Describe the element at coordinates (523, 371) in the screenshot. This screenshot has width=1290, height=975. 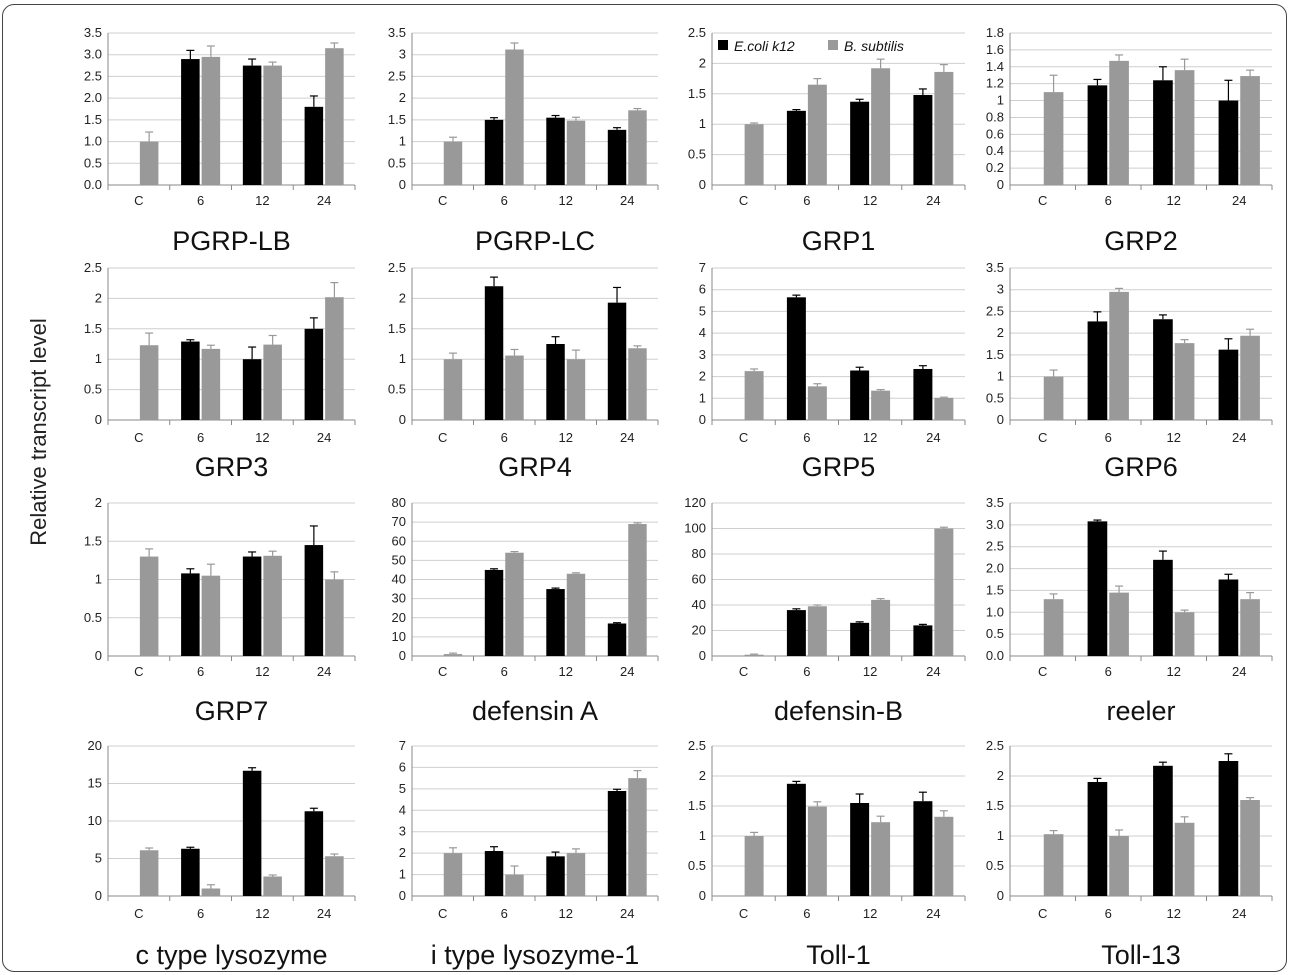
I see `panel-grp4: 0 0.5 1 1.5 2 2.5 C 6 12 24 GRP4` at that location.